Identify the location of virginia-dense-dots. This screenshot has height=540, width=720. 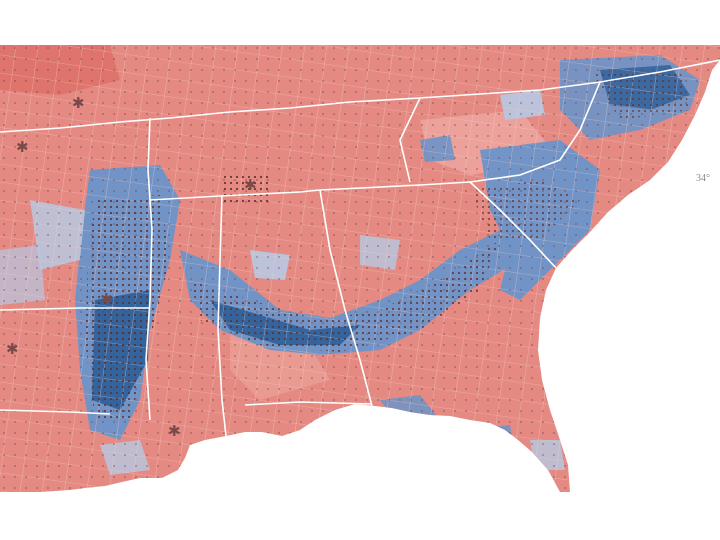
(640, 95).